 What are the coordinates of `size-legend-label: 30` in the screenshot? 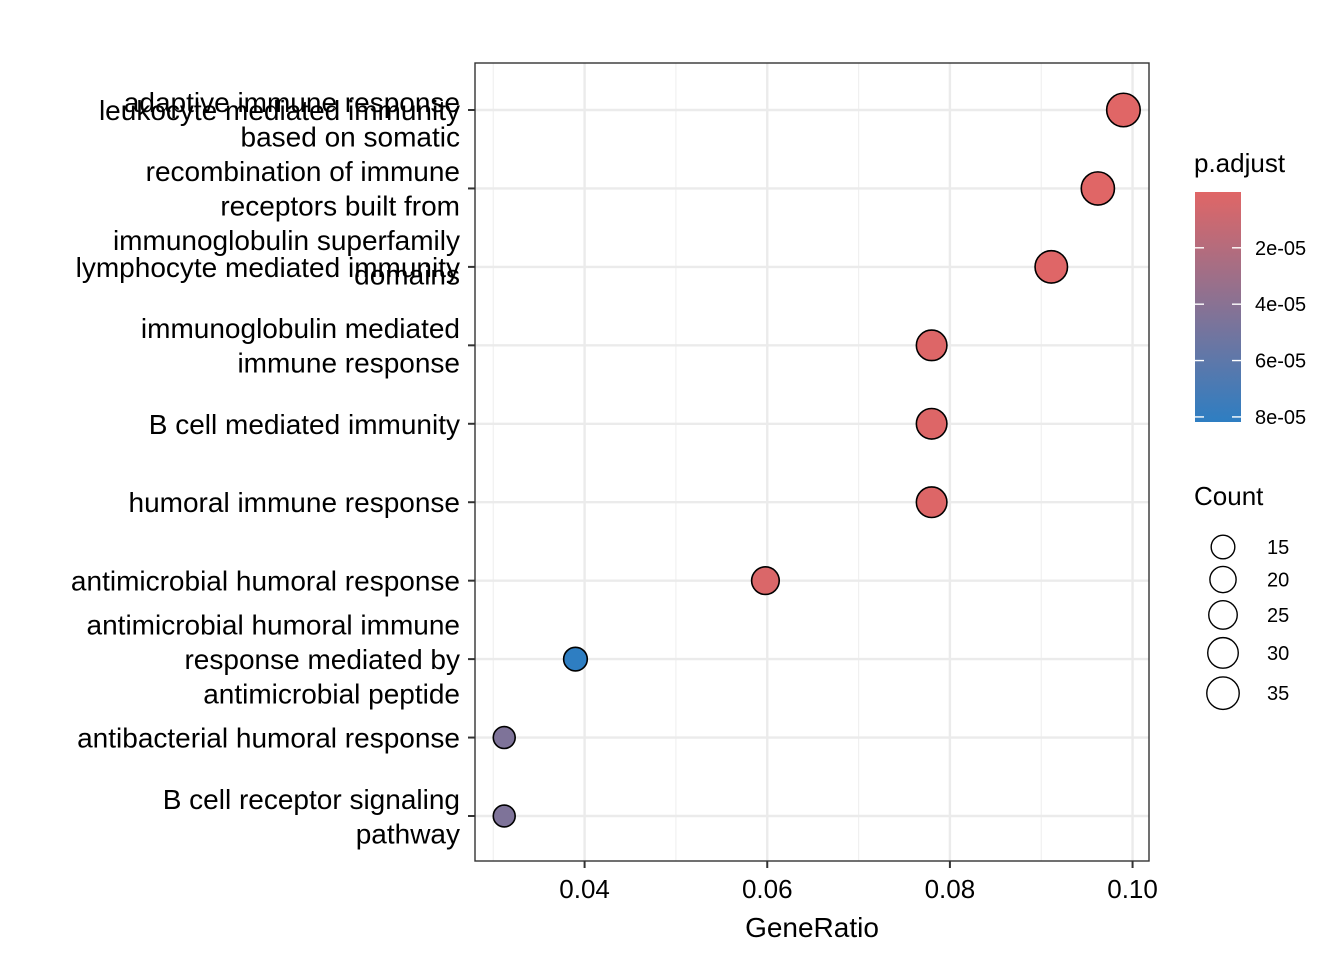 It's located at (1278, 654).